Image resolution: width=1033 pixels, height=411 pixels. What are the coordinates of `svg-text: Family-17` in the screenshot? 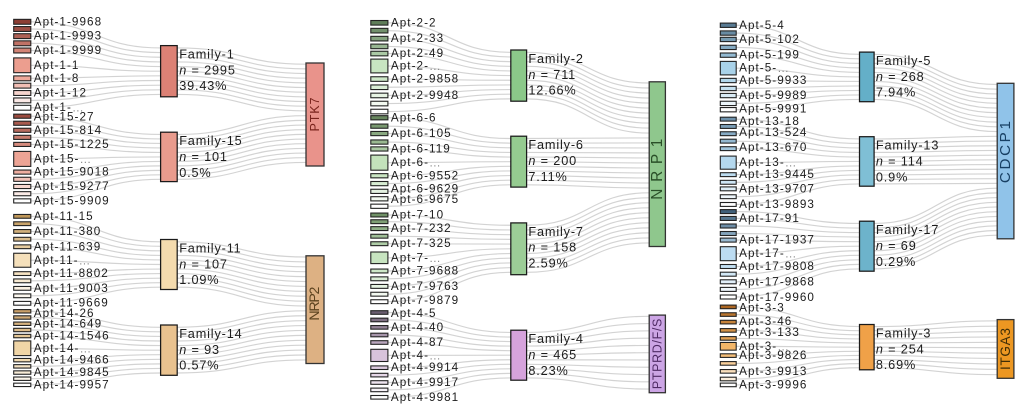 It's located at (907, 230).